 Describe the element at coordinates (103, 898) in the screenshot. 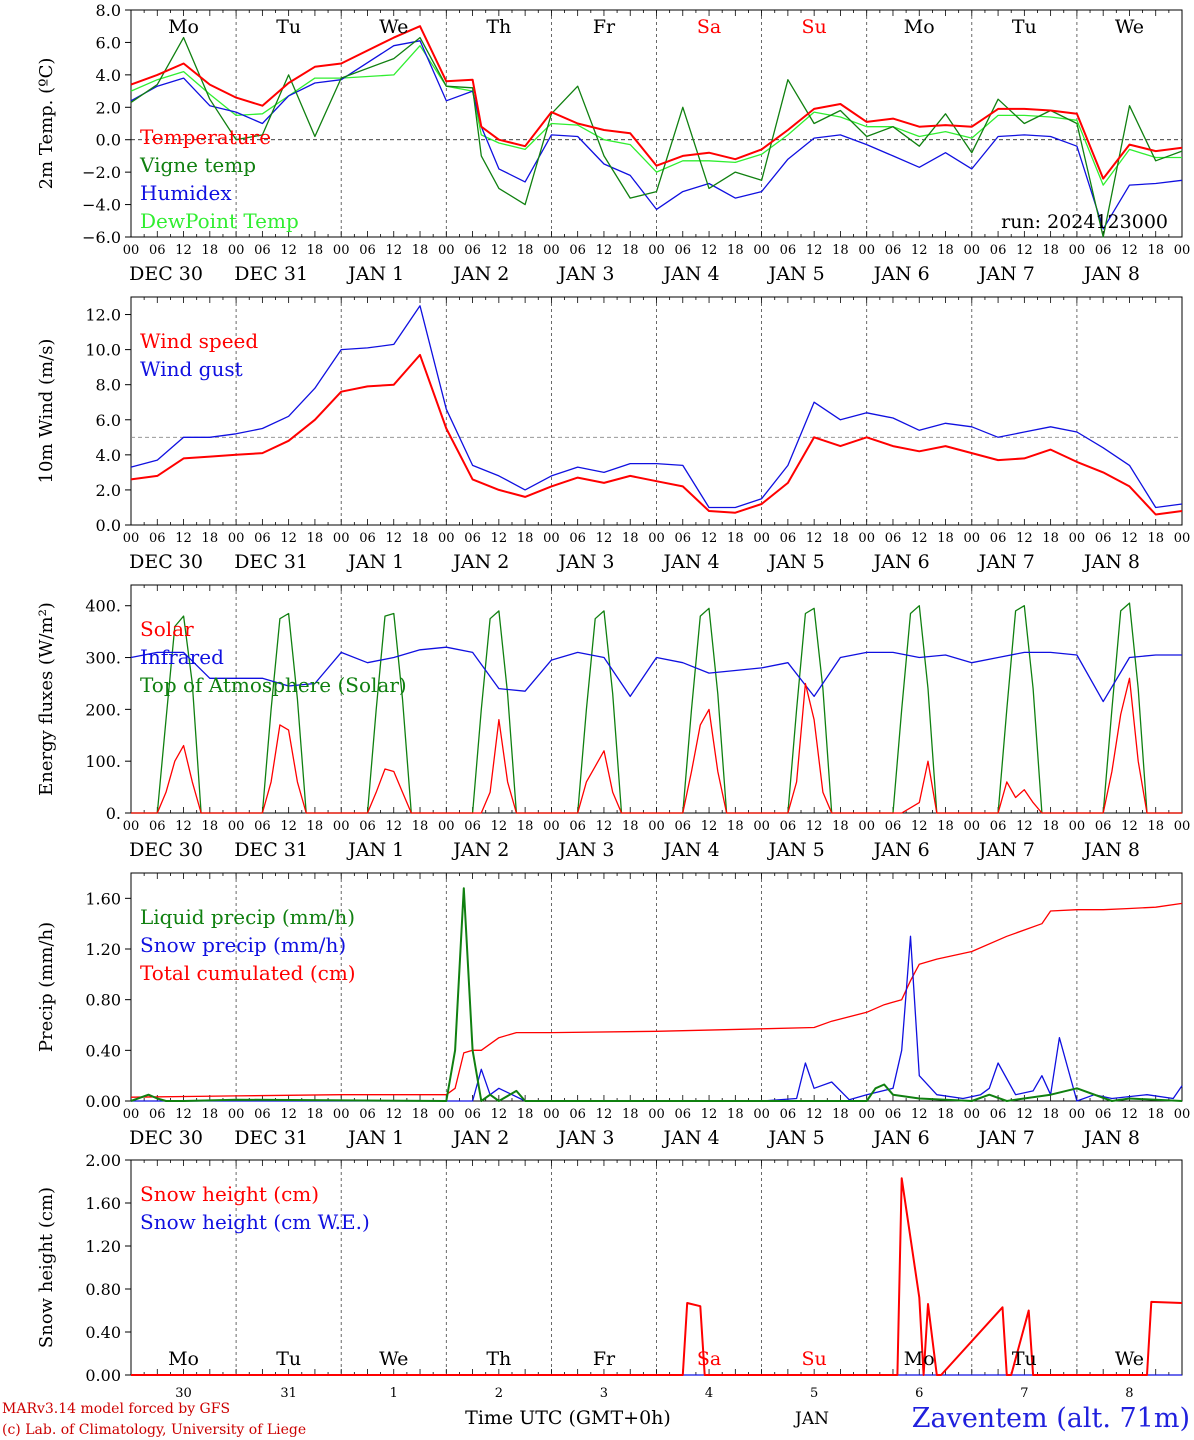

I see `y-tick-label: 1.60` at that location.